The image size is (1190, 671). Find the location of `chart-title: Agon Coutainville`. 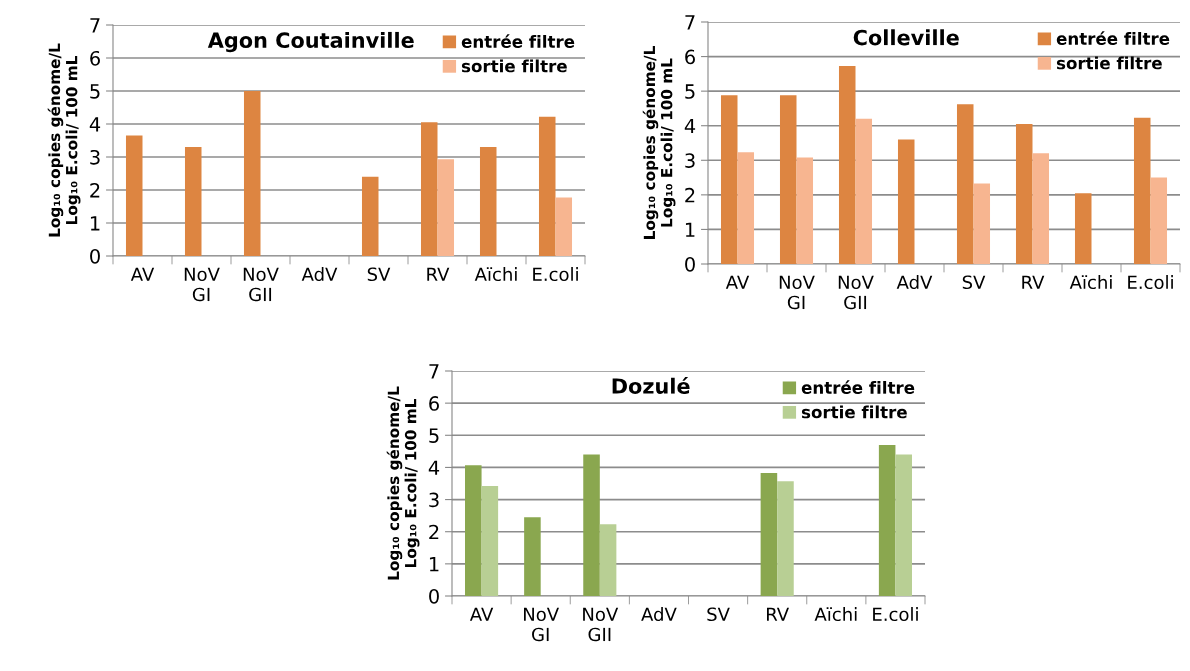

chart-title: Agon Coutainville is located at coordinates (310, 42).